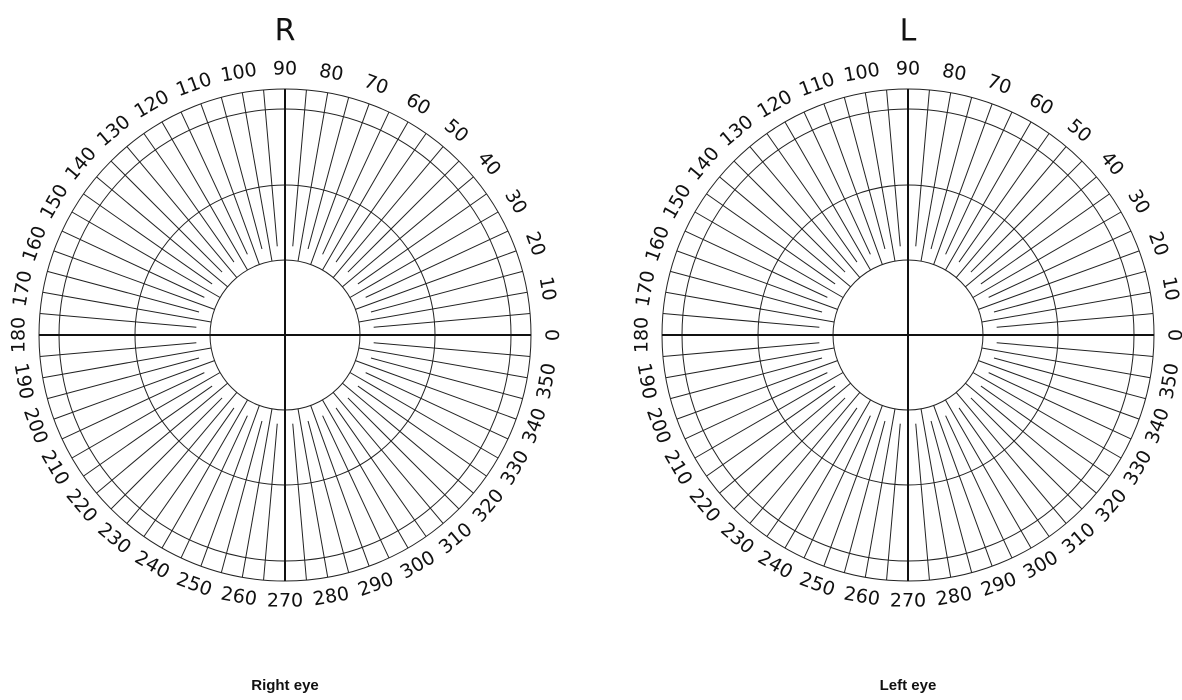  I want to click on angle-label: 80, so click(331, 73).